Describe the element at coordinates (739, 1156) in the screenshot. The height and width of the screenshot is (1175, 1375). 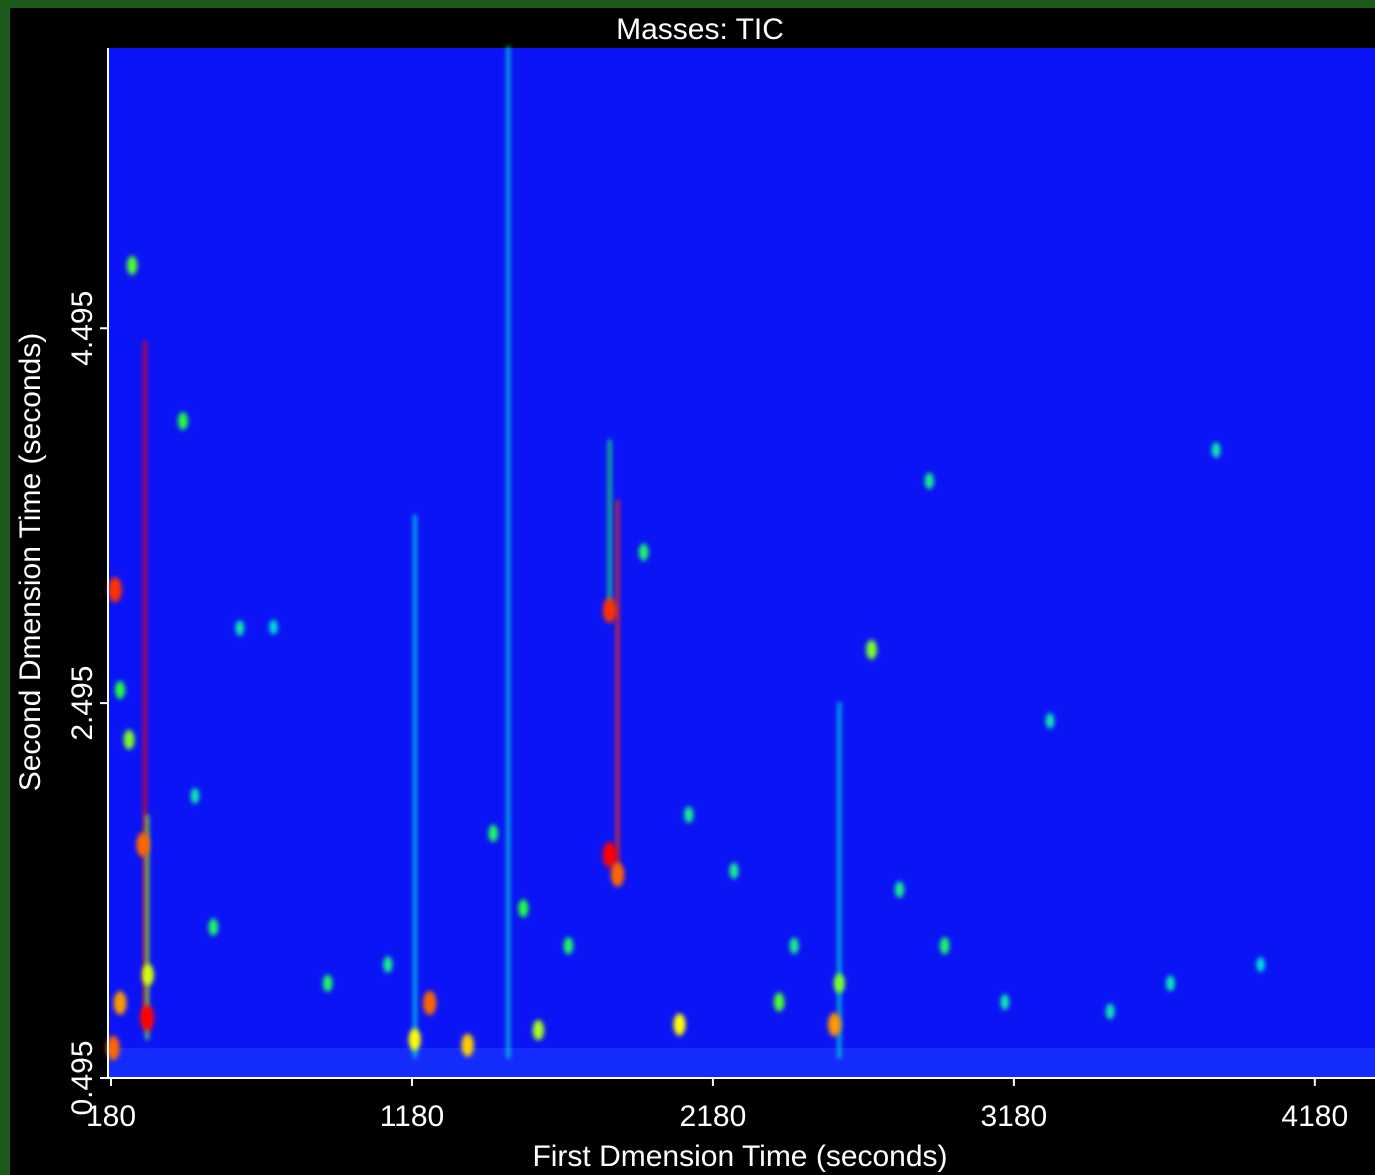
I see `x-axis-label: First Dmension Time (seconds)` at that location.